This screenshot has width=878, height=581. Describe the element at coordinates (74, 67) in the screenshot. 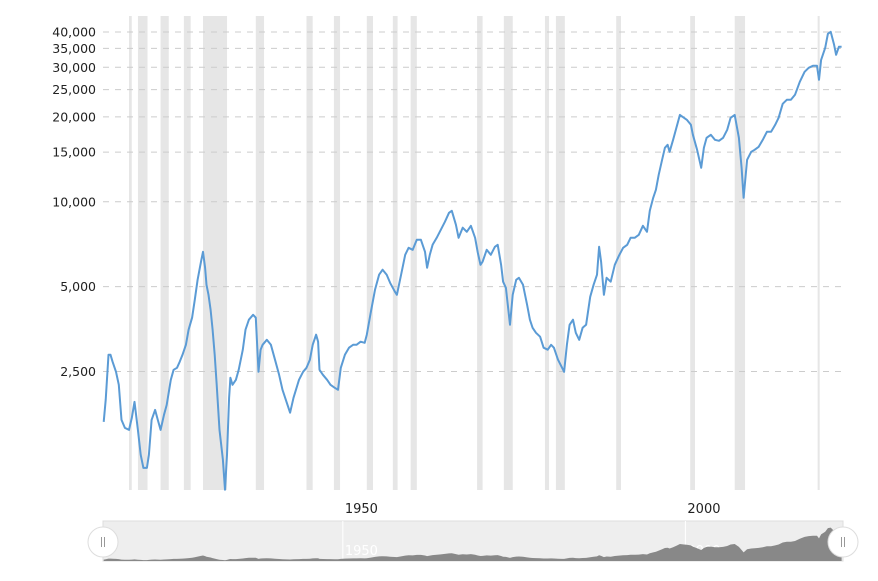

I see `y-tick-label: 30,000` at that location.